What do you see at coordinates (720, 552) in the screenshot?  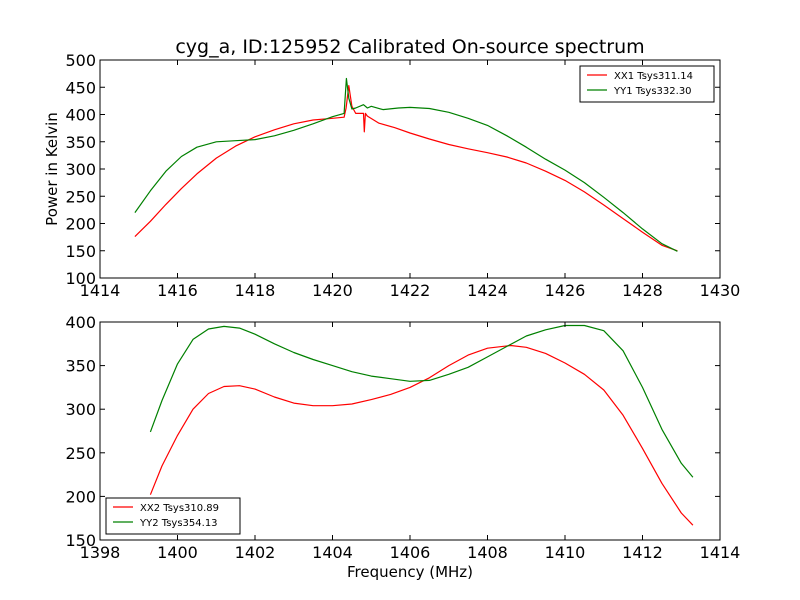 I see `x-tick-label-1-8: 1414` at bounding box center [720, 552].